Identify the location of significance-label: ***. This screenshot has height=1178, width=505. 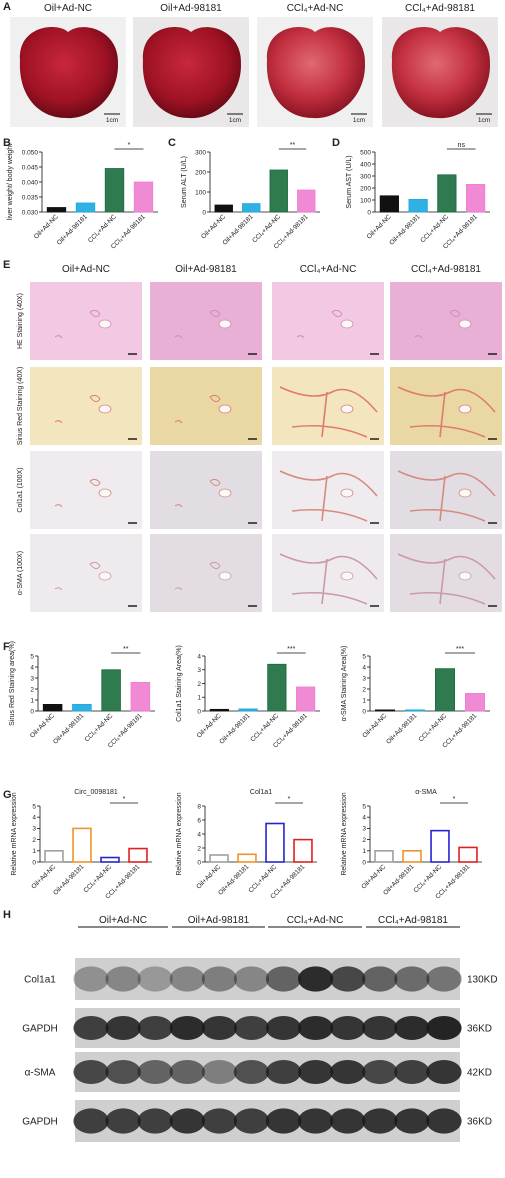
(291, 649).